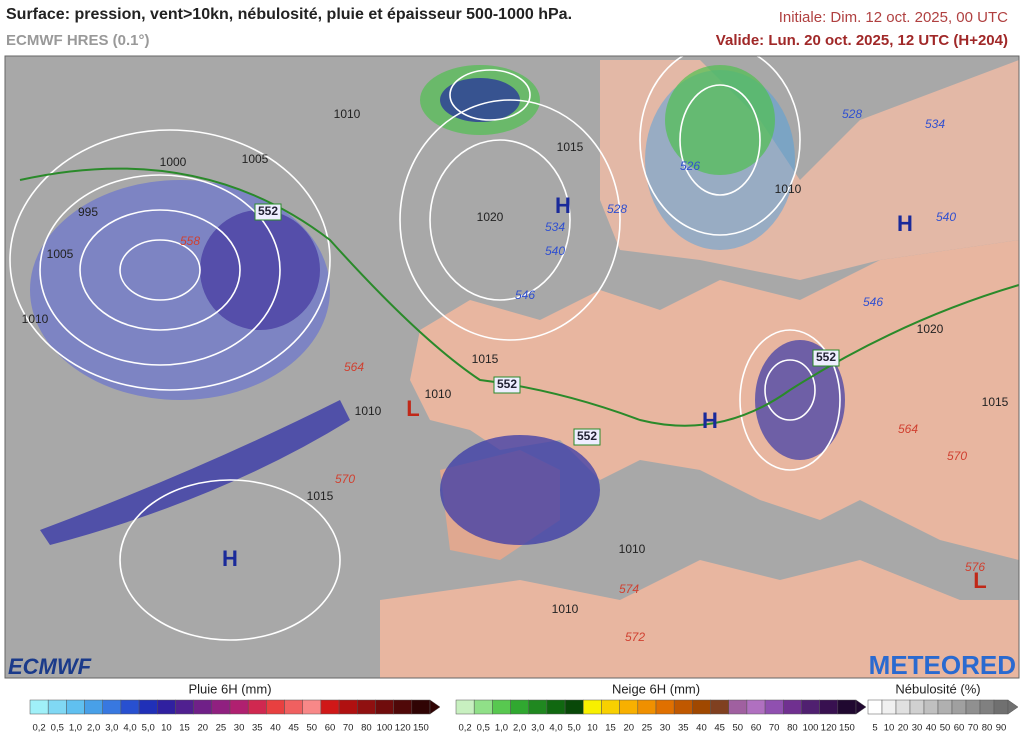 Image resolution: width=1024 pixels, height=736 pixels. I want to click on legend-label: 150, so click(847, 728).